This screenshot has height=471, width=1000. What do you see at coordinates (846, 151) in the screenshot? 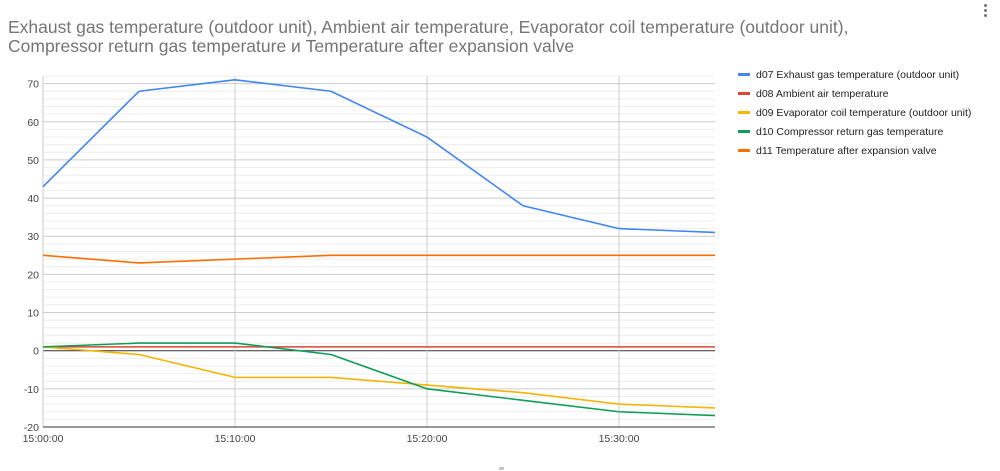
I see `legend-label: d11 Temperature after expansion valve` at bounding box center [846, 151].